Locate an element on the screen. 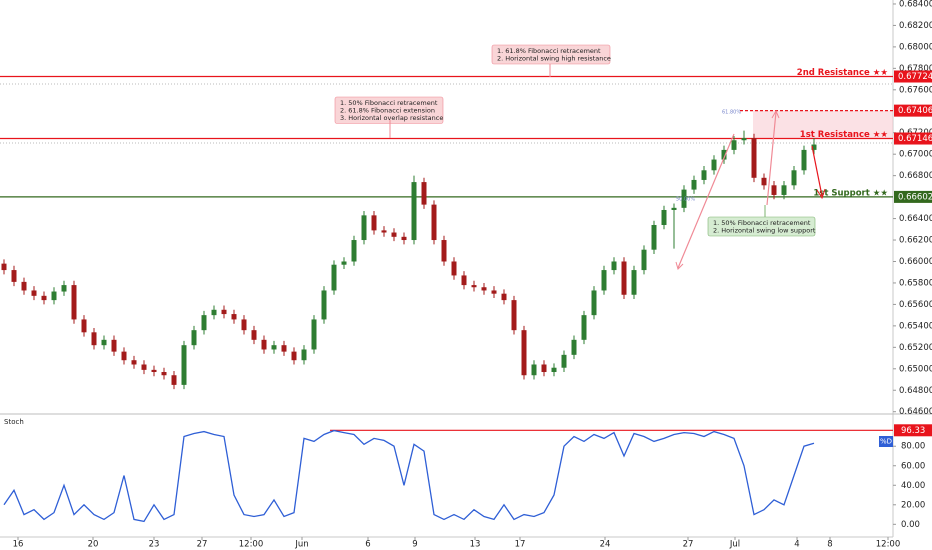 This screenshot has height=550, width=932. y-tick-label: 0.65000 is located at coordinates (915, 369).